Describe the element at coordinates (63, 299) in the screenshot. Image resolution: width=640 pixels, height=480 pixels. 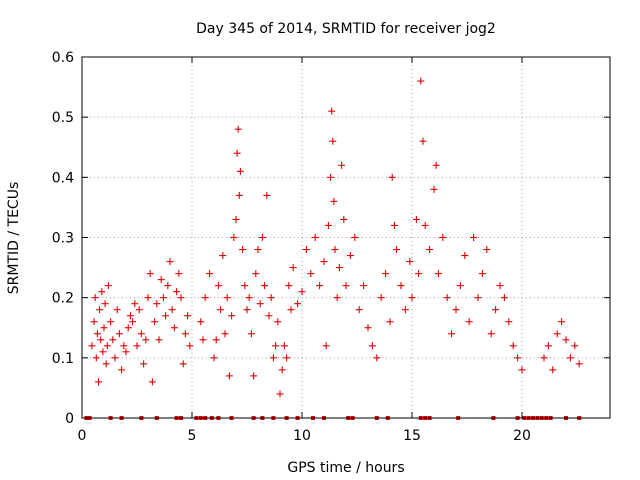
I see `y-tick-label: 0.2` at that location.